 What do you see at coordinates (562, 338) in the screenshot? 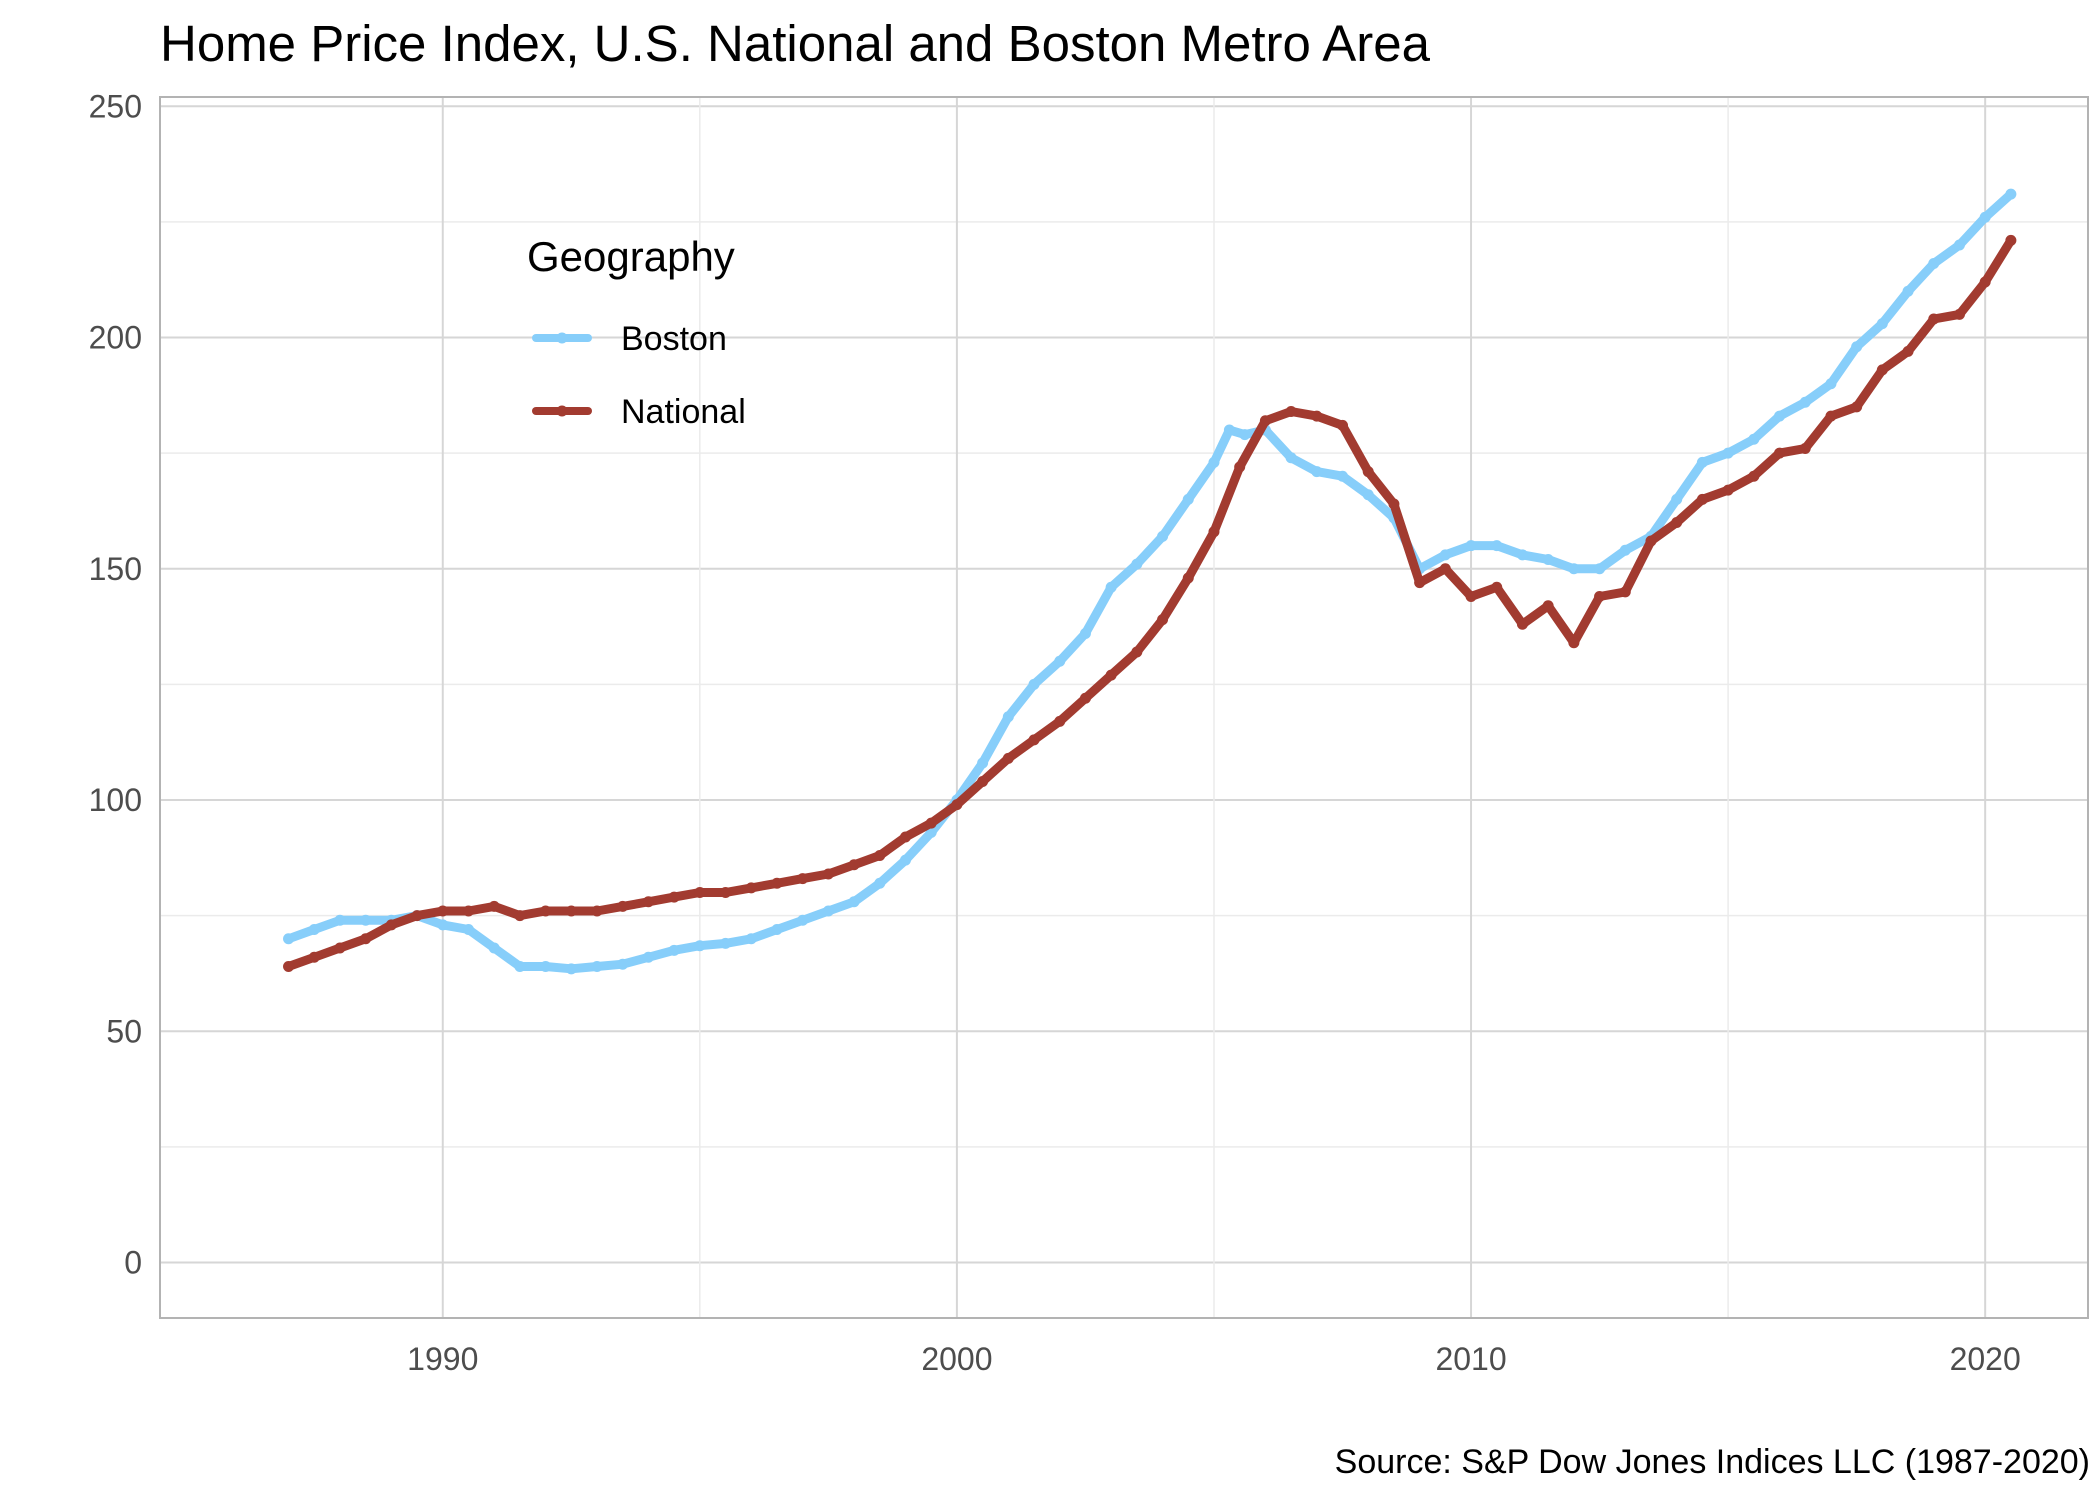
I see `legend-marker-boston` at bounding box center [562, 338].